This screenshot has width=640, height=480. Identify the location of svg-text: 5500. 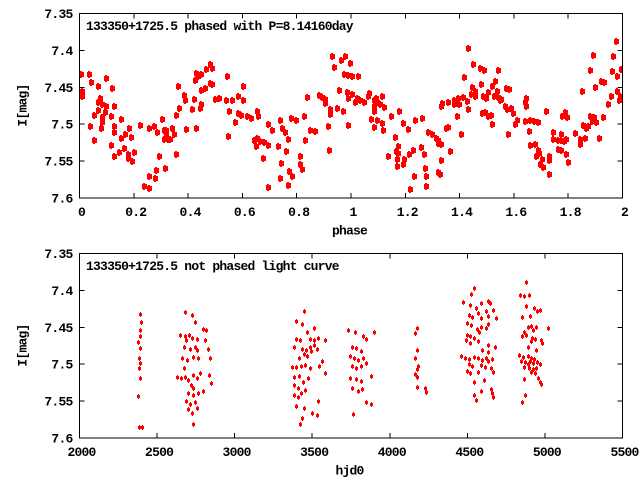
(624, 452).